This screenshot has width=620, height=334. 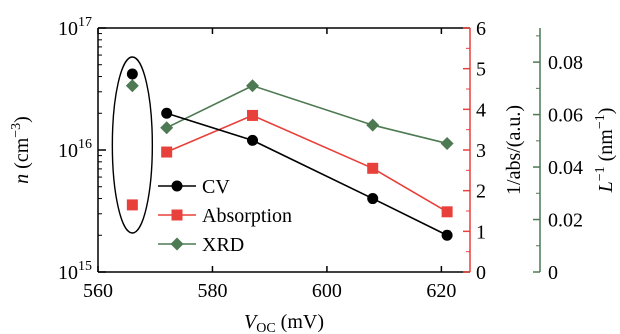 What do you see at coordinates (307, 163) in the screenshot?
I see `series-line-absorption` at bounding box center [307, 163].